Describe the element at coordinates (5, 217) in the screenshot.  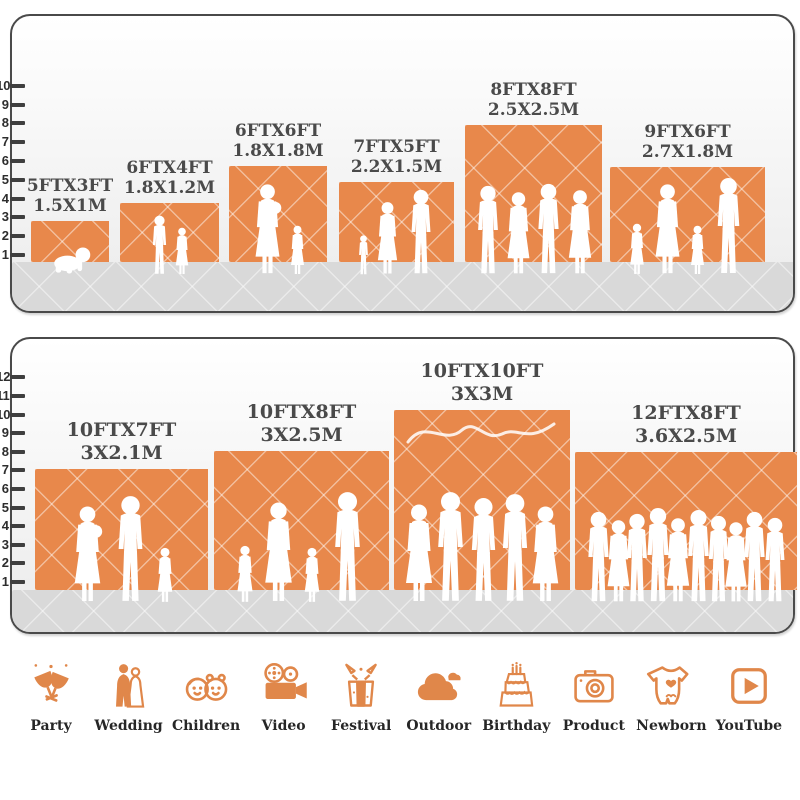
I see `ruler-number: 3` at that location.